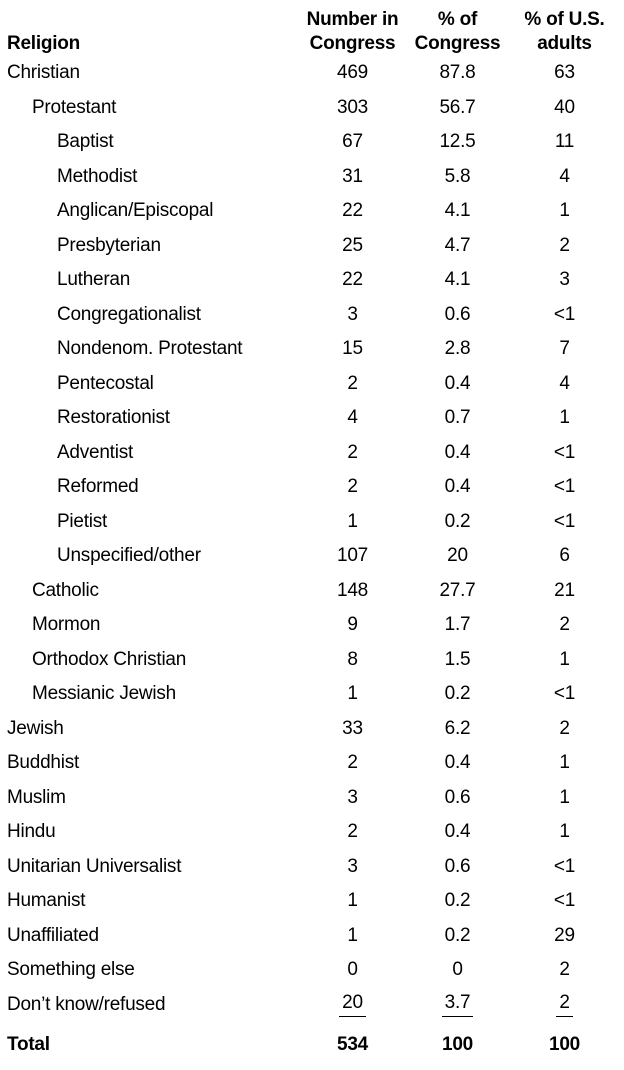 The image size is (624, 1070). Describe the element at coordinates (352, 73) in the screenshot. I see `number-in-congress-value: 469` at that location.